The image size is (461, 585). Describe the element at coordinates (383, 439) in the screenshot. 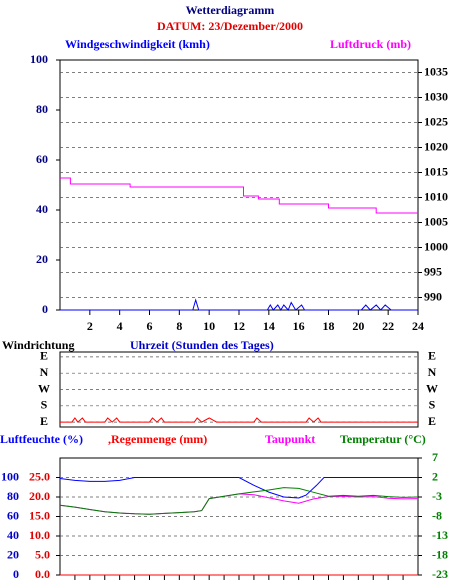

I see `series-label: Temperatur (°C)` at that location.